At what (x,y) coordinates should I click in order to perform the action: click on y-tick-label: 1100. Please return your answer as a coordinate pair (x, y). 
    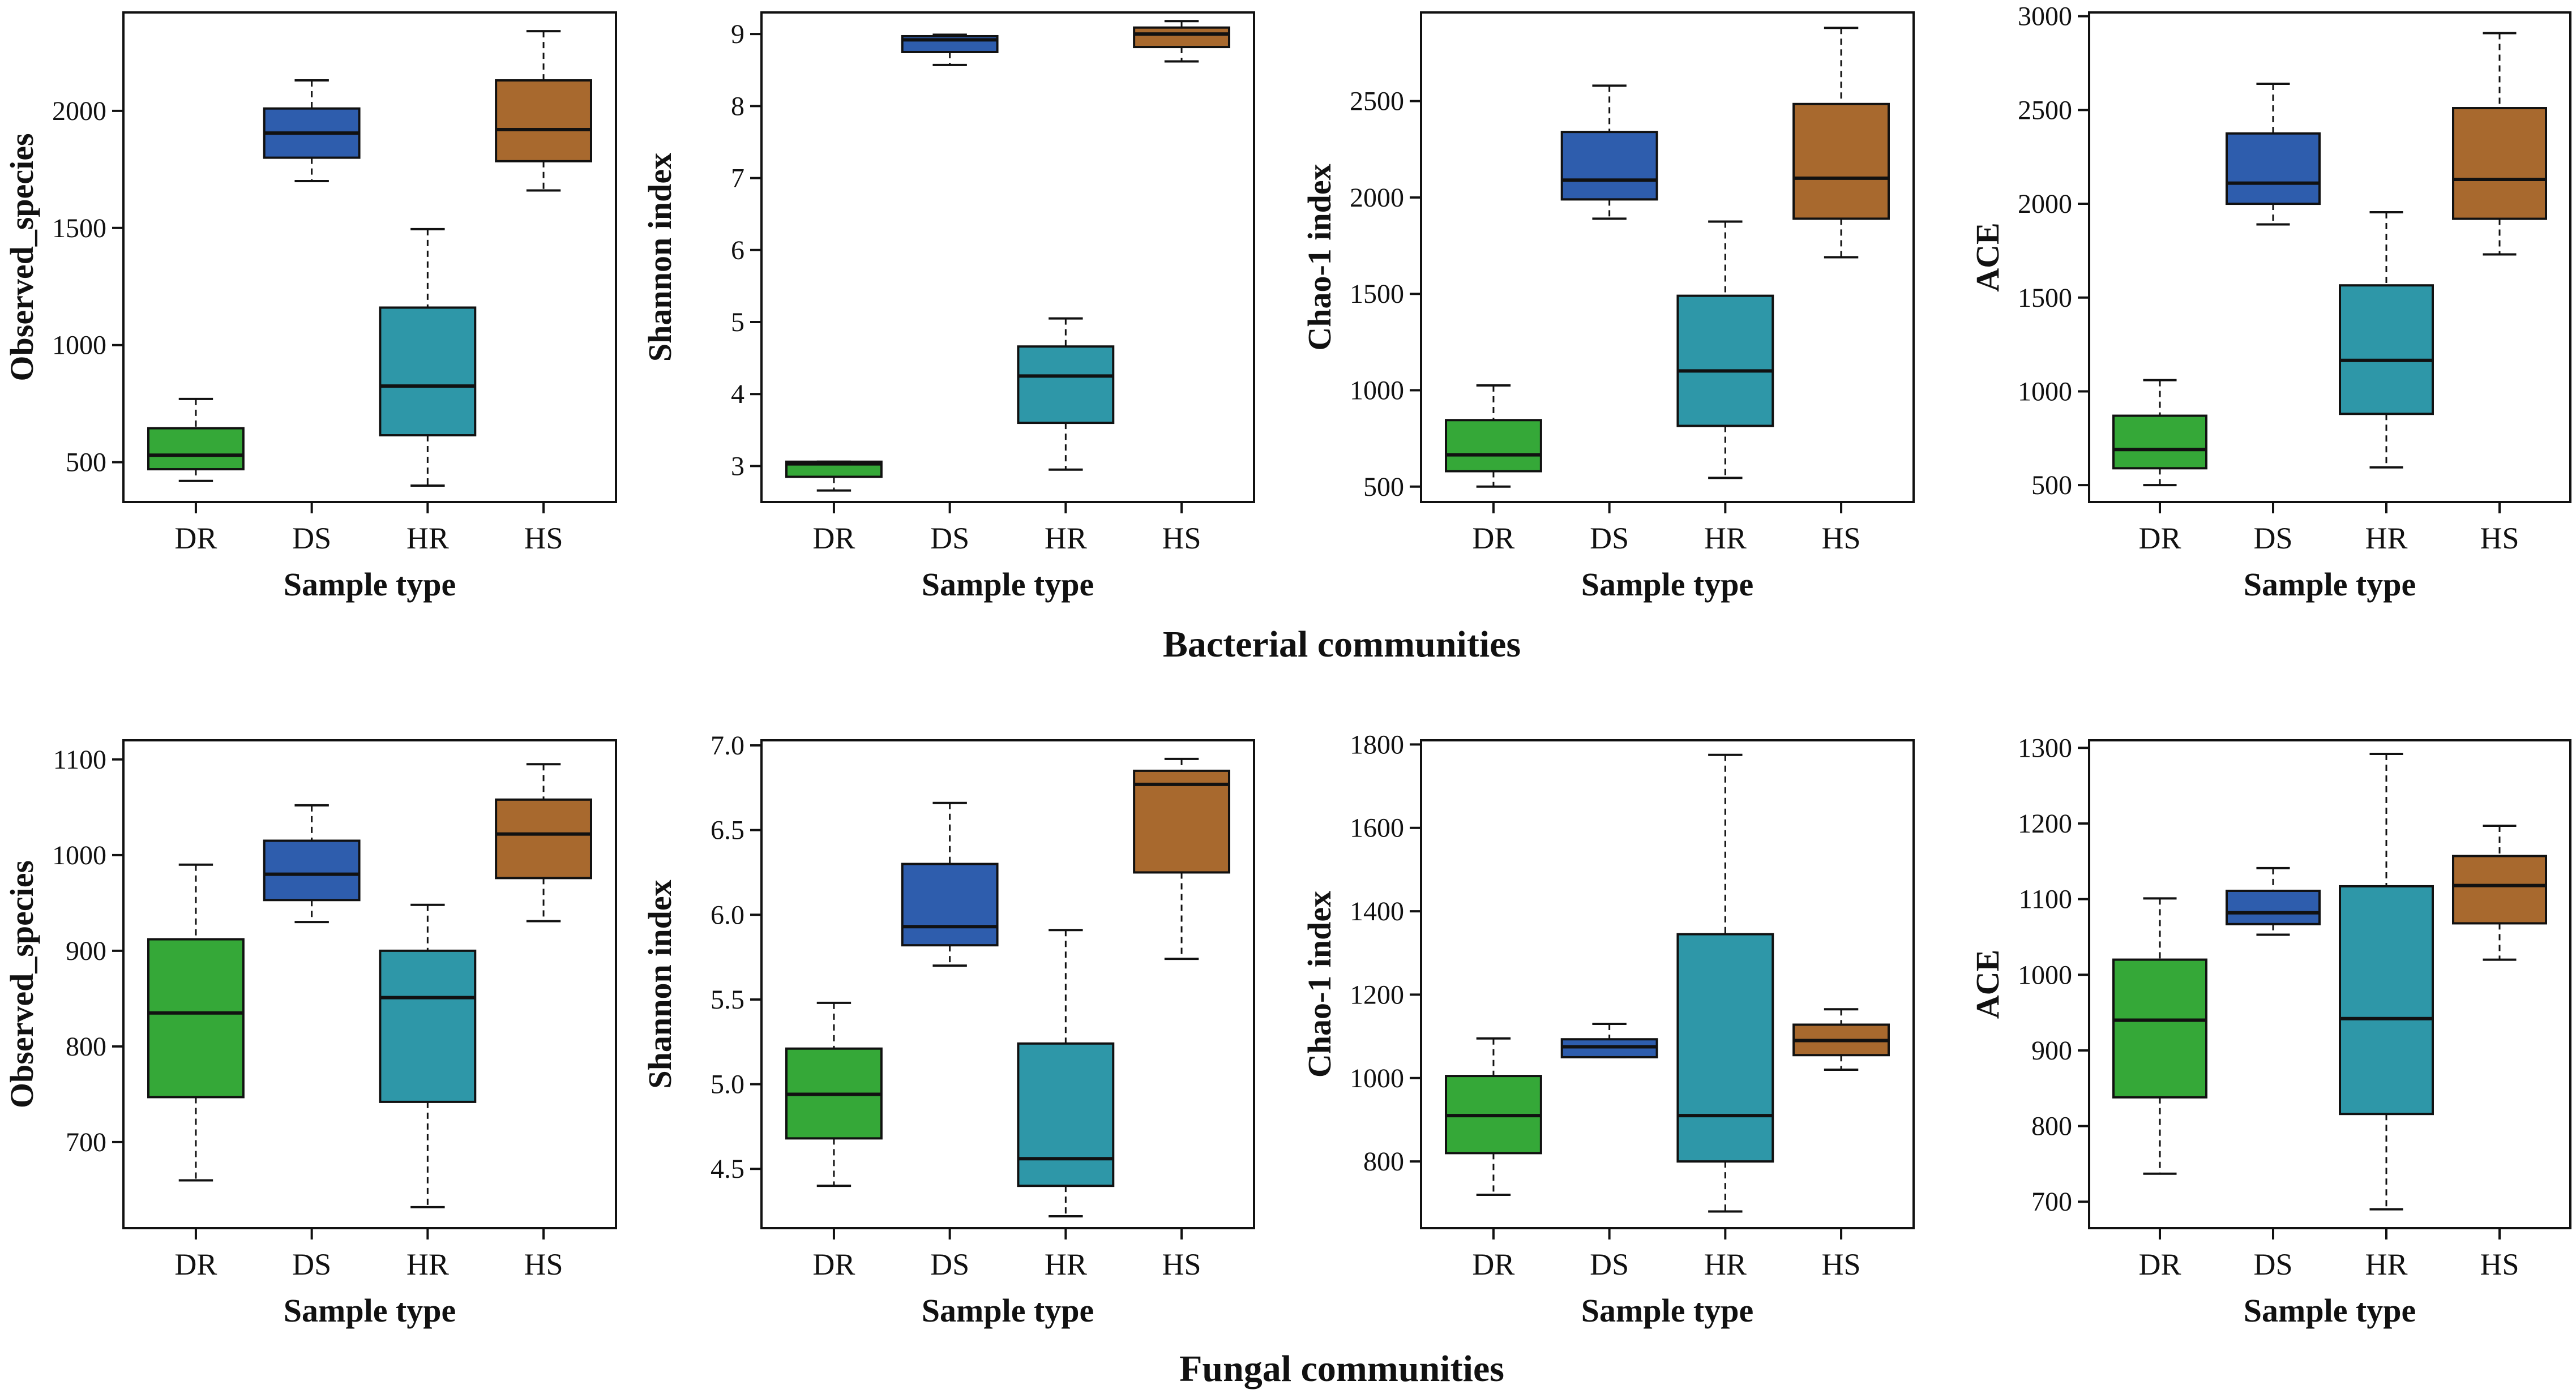
    Looking at the image, I should click on (79, 760).